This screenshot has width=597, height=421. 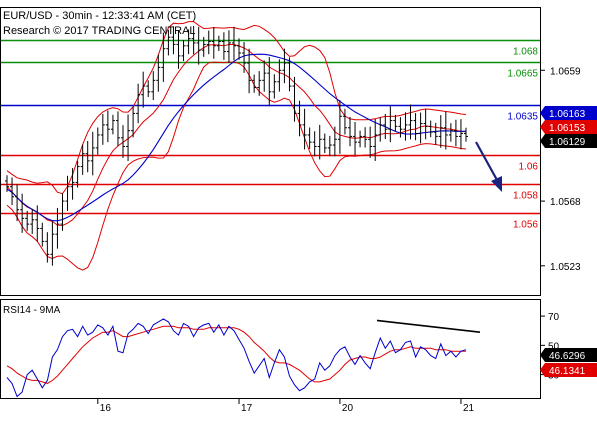 I want to click on price-tag-0-bg, so click(x=568, y=113).